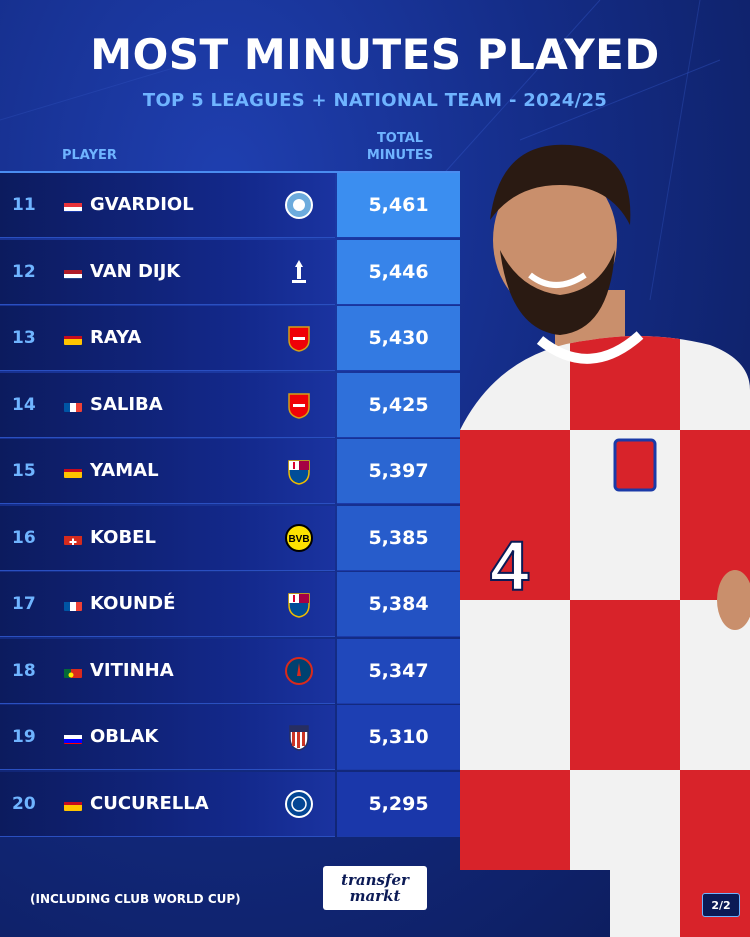  What do you see at coordinates (299, 205) in the screenshot?
I see `manchester-city-crest-icon` at bounding box center [299, 205].